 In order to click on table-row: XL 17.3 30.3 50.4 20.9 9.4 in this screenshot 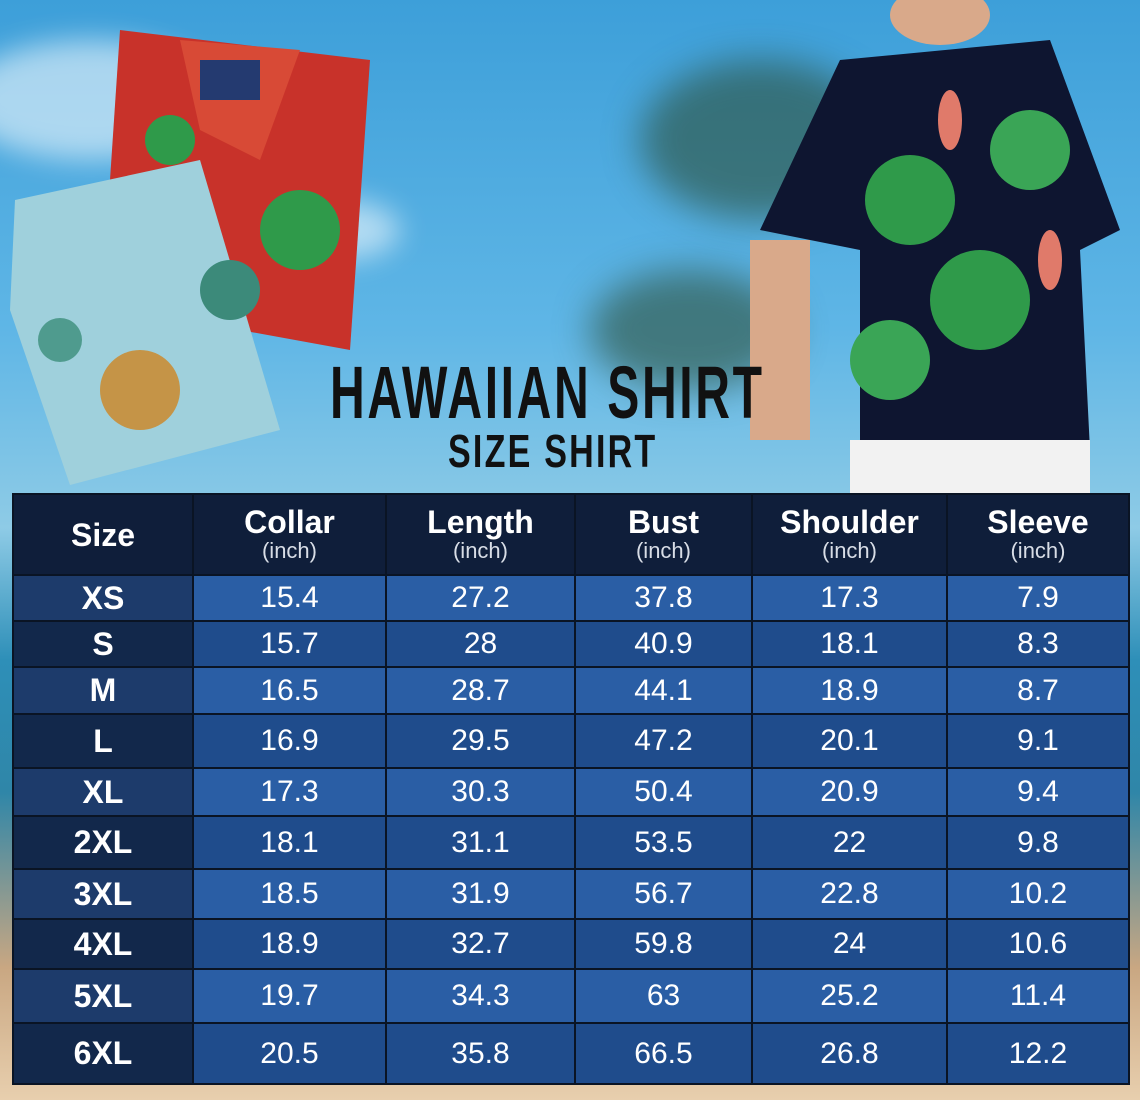, I will do `click(571, 792)`.